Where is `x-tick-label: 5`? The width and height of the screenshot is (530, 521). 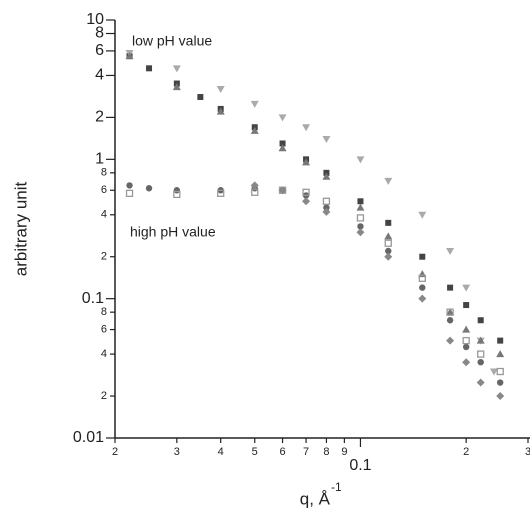
x-tick-label: 5 is located at coordinates (255, 452).